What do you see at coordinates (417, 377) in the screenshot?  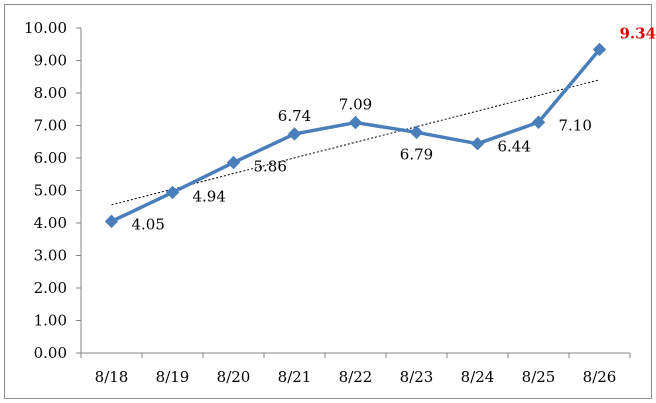 I see `x-tick-label: 8/23` at bounding box center [417, 377].